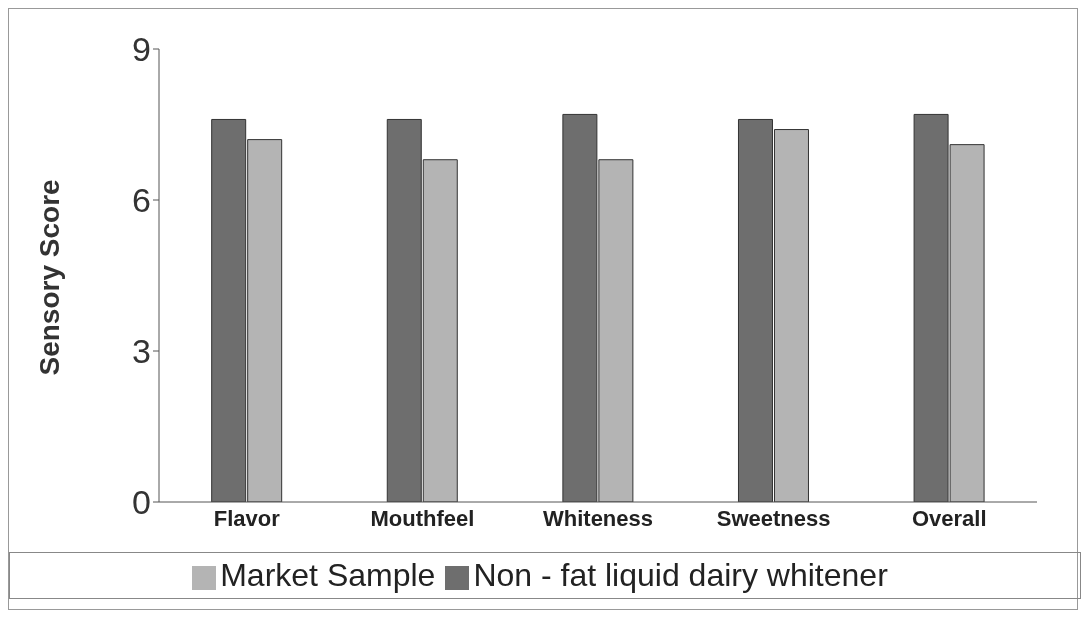 This screenshot has width=1086, height=618. What do you see at coordinates (141, 351) in the screenshot?
I see `y-tick-label: 3` at bounding box center [141, 351].